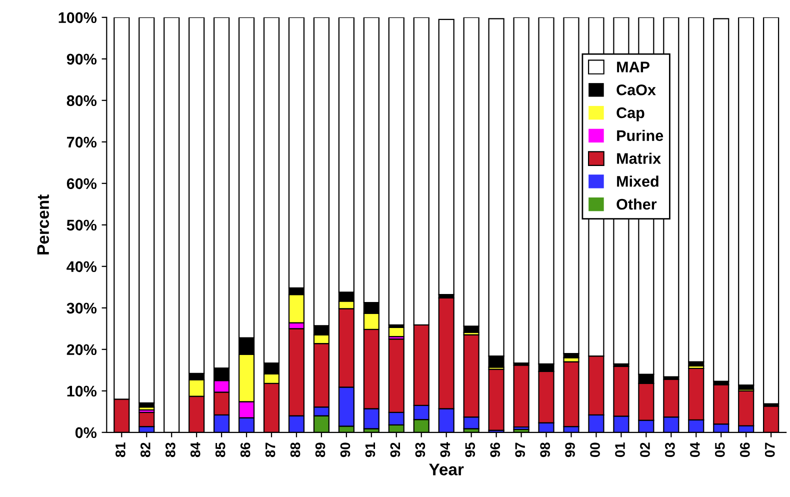 The image size is (790, 497). I want to click on x-tick-label: 06, so click(745, 450).